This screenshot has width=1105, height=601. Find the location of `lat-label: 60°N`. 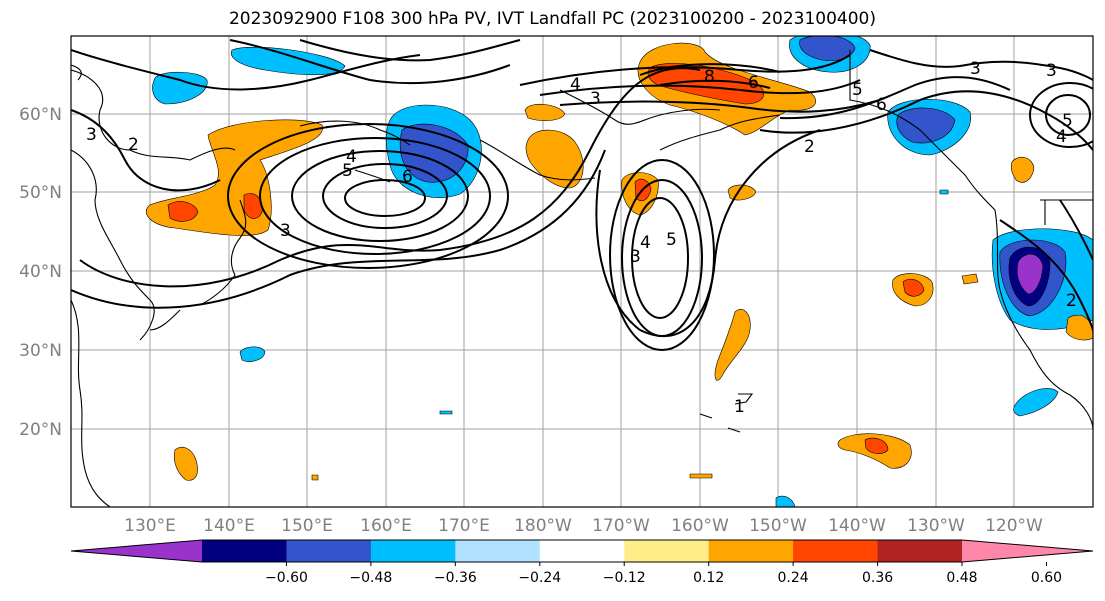

lat-label: 60°N is located at coordinates (40, 115).